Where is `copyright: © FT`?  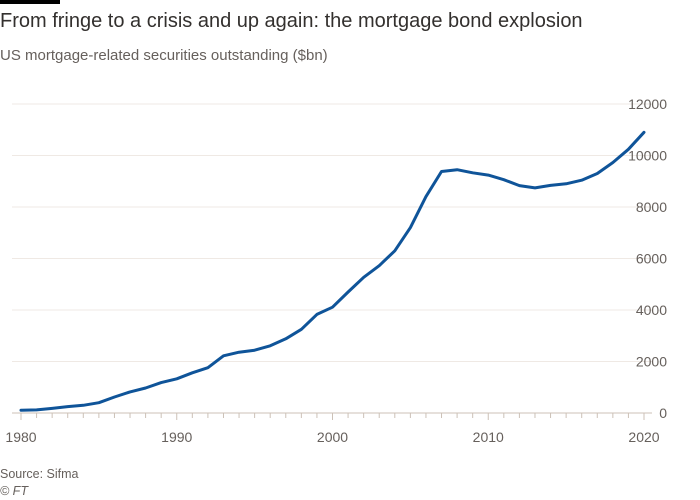
copyright: © FT is located at coordinates (14, 491).